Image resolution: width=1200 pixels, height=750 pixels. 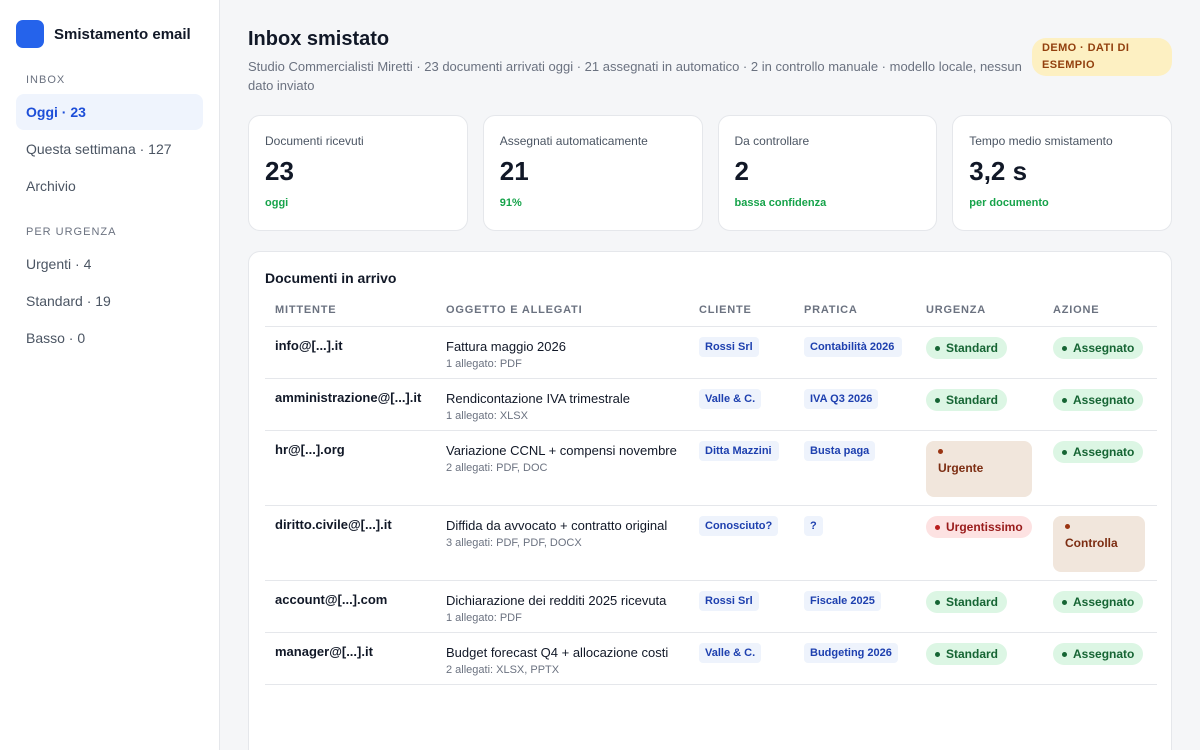 I want to click on stat-label: Assegnati automaticamente, so click(x=573, y=141).